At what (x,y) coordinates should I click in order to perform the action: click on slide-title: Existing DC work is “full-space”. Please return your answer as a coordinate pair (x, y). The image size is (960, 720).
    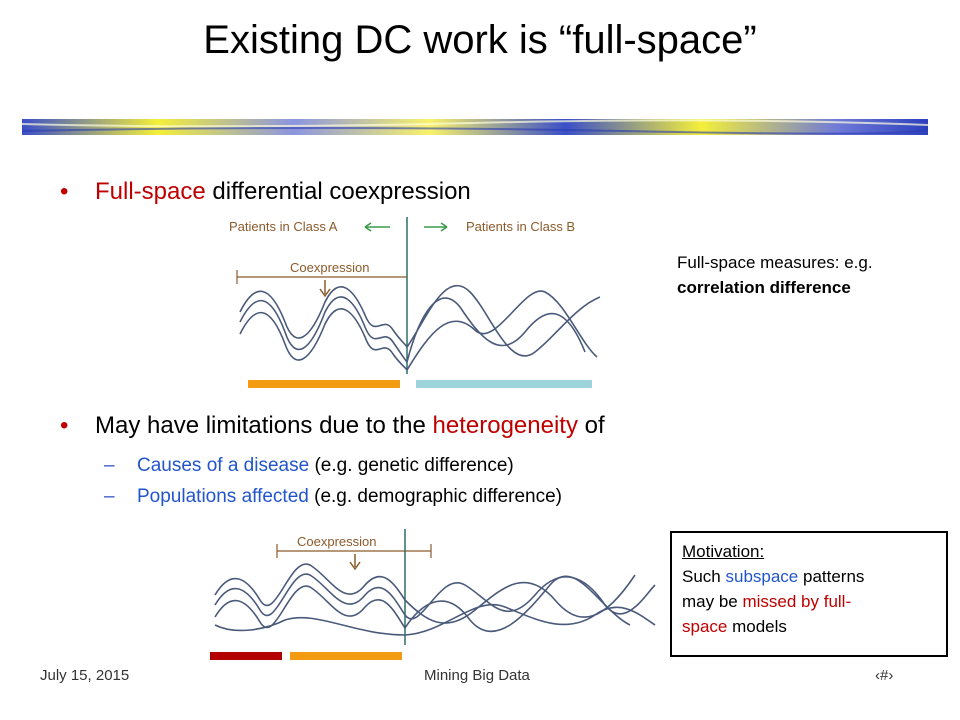
    Looking at the image, I should click on (480, 40).